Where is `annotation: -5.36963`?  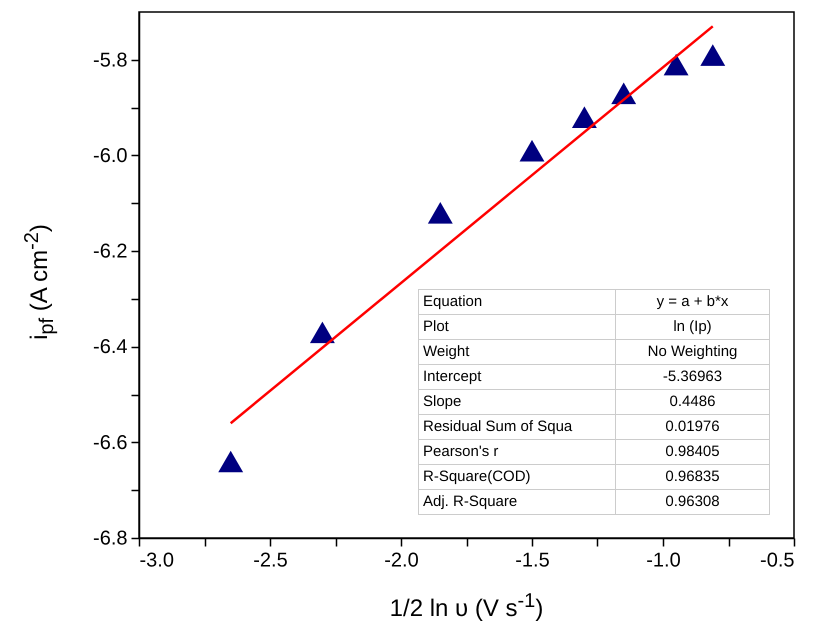 annotation: -5.36963 is located at coordinates (693, 377).